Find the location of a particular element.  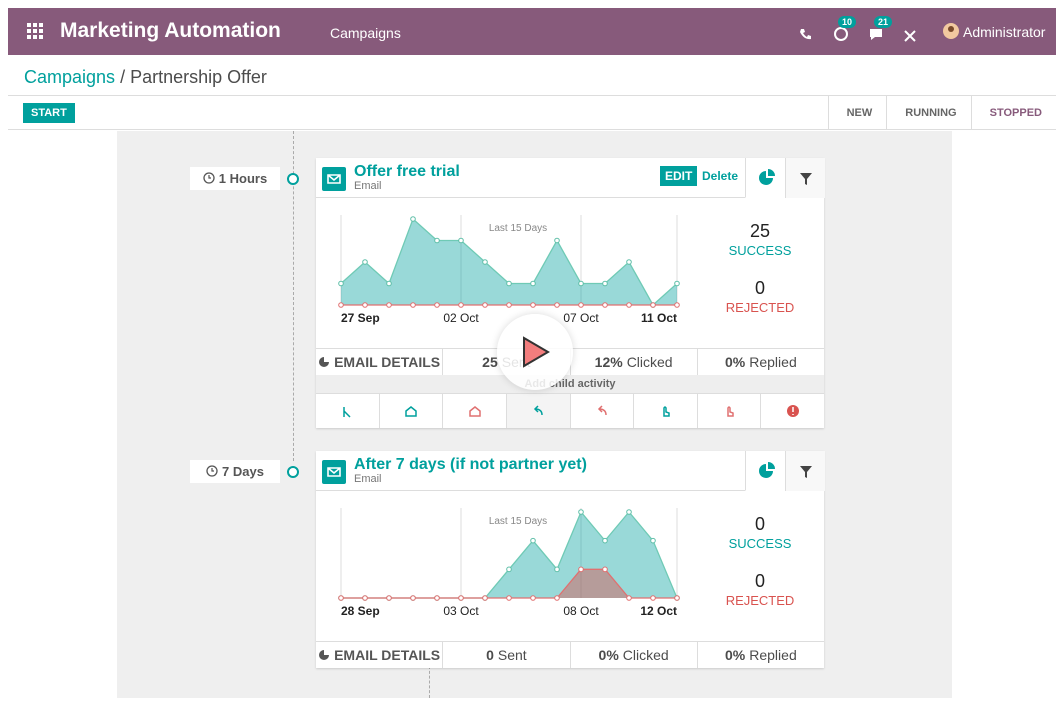

x-label: 02 Oct is located at coordinates (461, 318).